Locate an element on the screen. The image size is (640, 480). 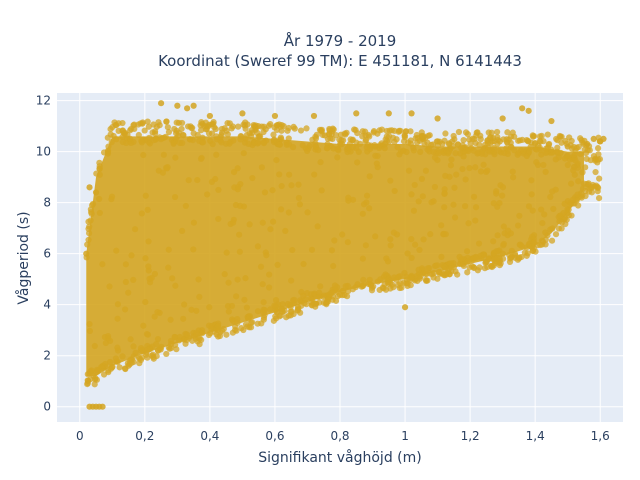
x-tick-label: 1 is located at coordinates (405, 436).